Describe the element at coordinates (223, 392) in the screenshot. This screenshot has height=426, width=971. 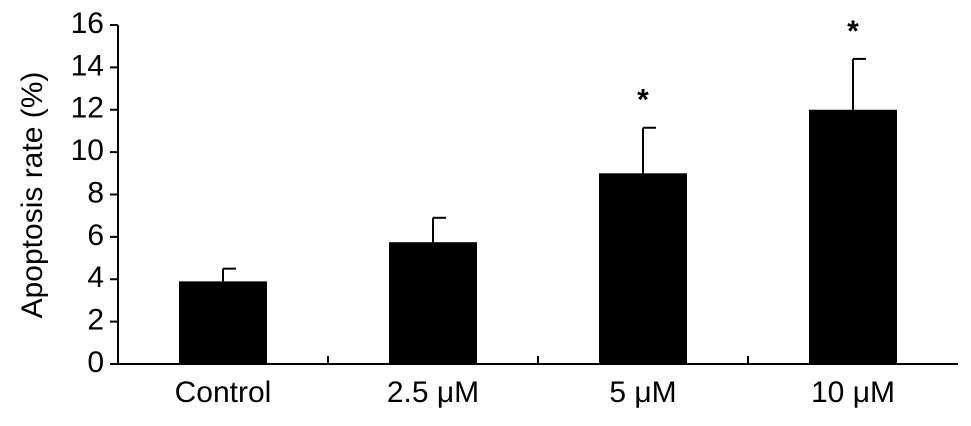
I see `x-tick-label: Control` at that location.